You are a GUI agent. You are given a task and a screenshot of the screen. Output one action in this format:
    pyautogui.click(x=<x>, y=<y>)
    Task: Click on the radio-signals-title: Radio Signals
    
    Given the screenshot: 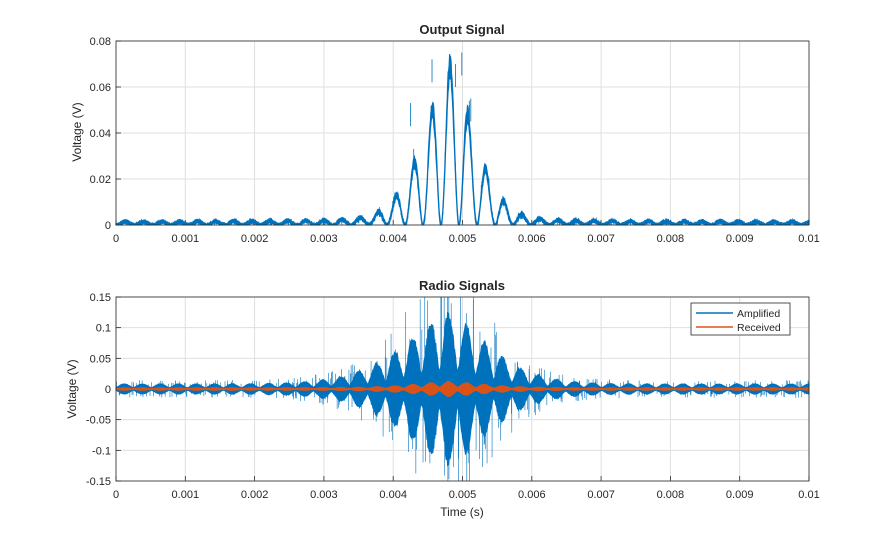 What is the action you would take?
    pyautogui.click(x=462, y=285)
    